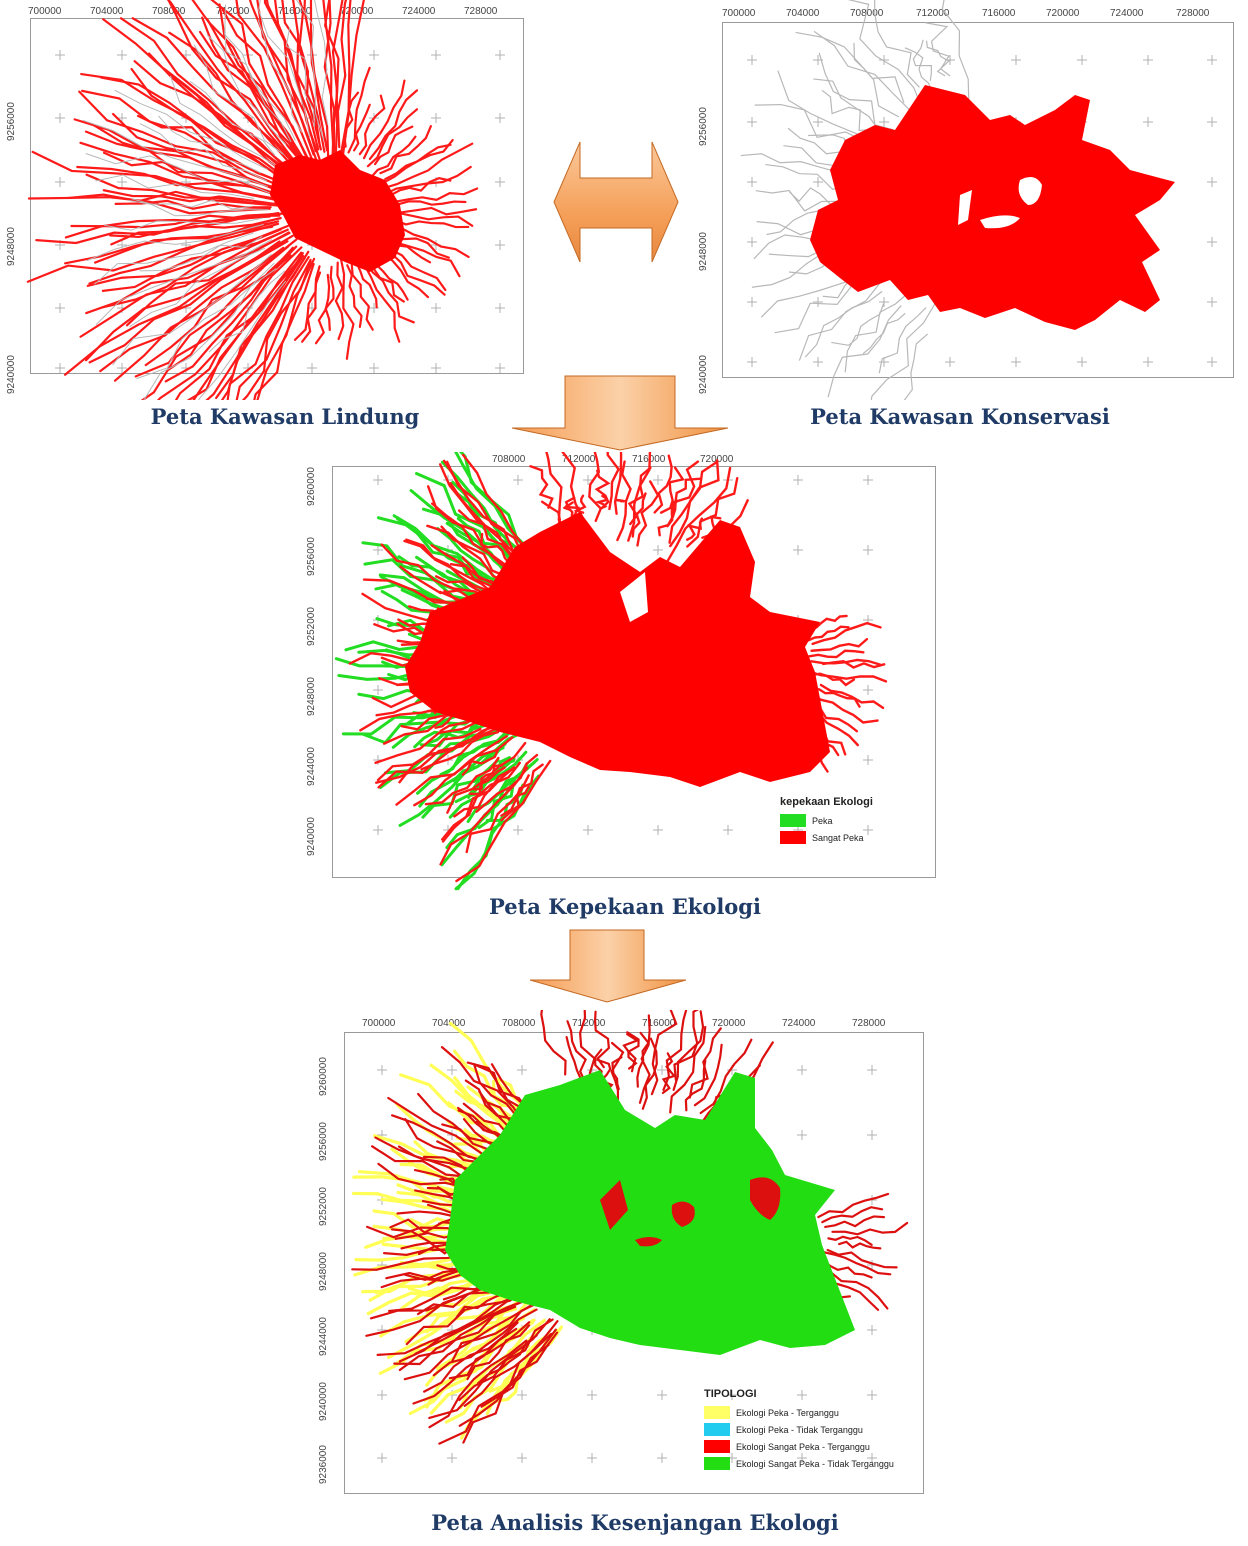 The image size is (1248, 1546). I want to click on x-tick-label: 712000, so click(579, 459).